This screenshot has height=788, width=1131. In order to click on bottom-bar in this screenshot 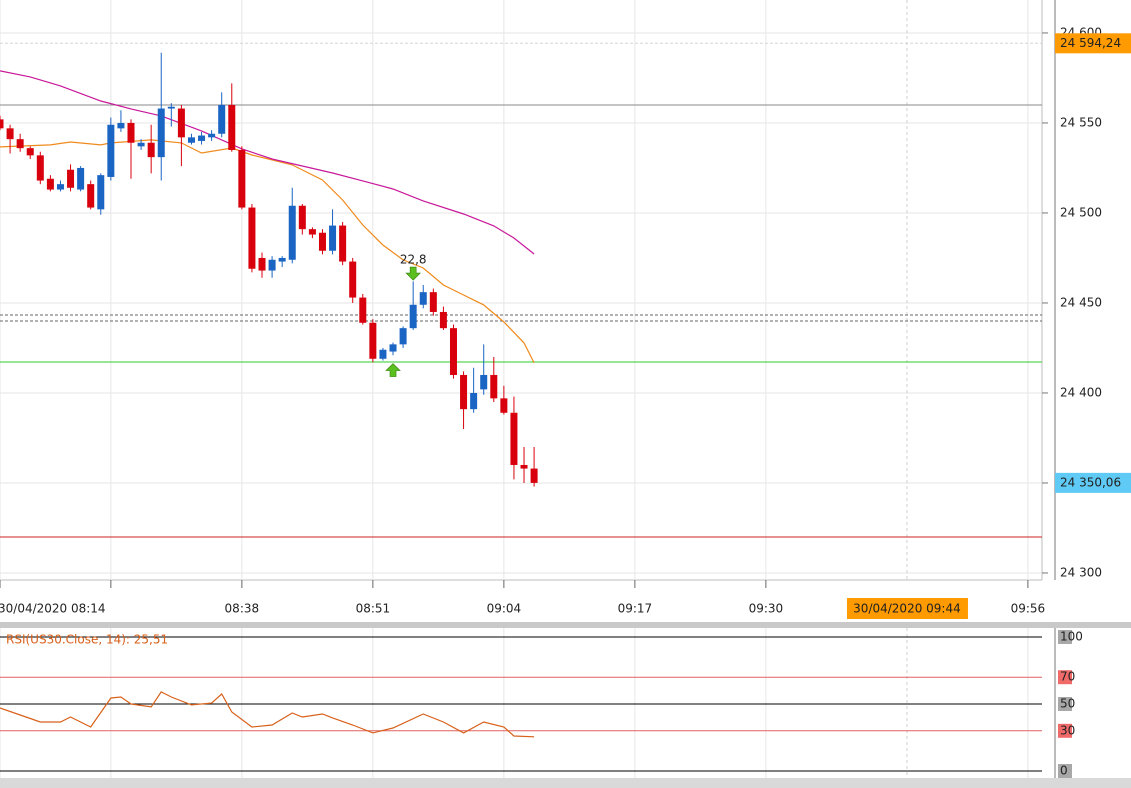, I will do `click(565, 783)`.